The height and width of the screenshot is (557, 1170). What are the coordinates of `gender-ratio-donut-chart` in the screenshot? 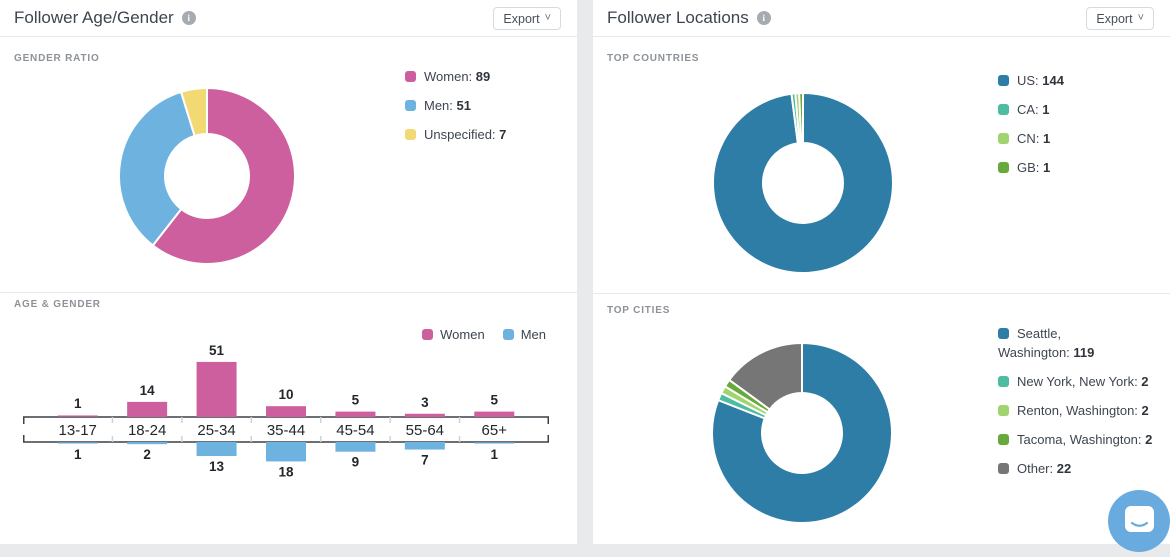 It's located at (207, 176).